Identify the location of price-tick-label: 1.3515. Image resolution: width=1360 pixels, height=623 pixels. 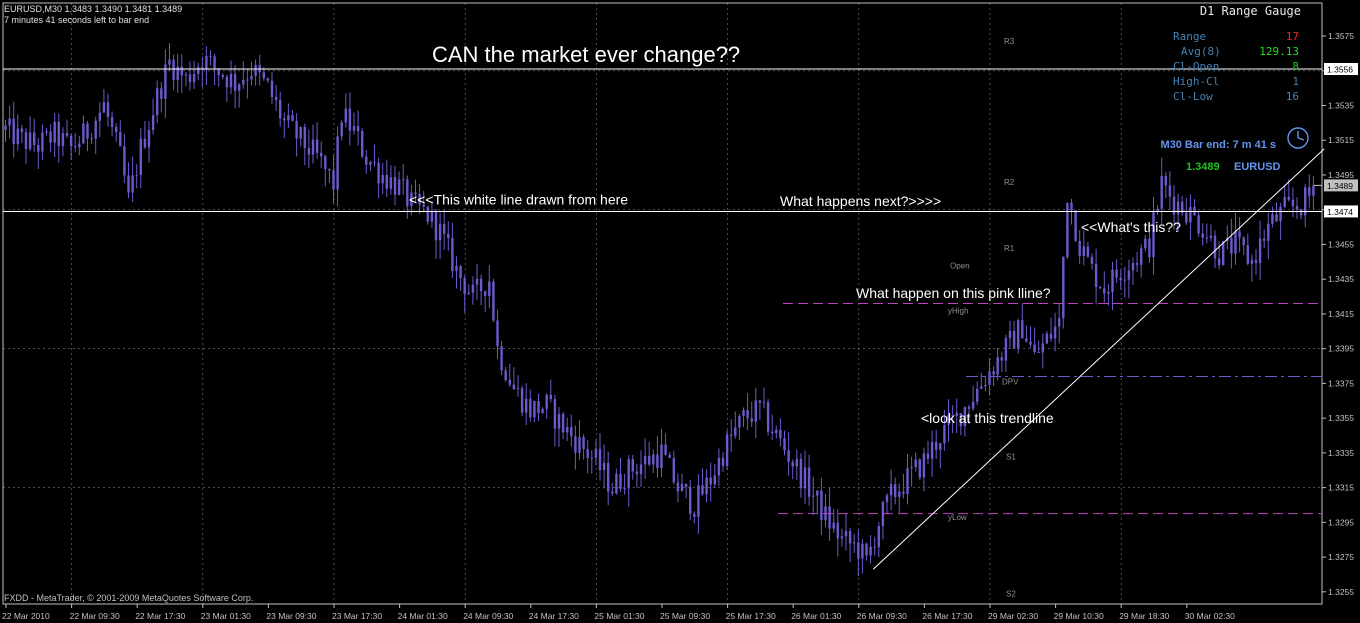
(1341, 140).